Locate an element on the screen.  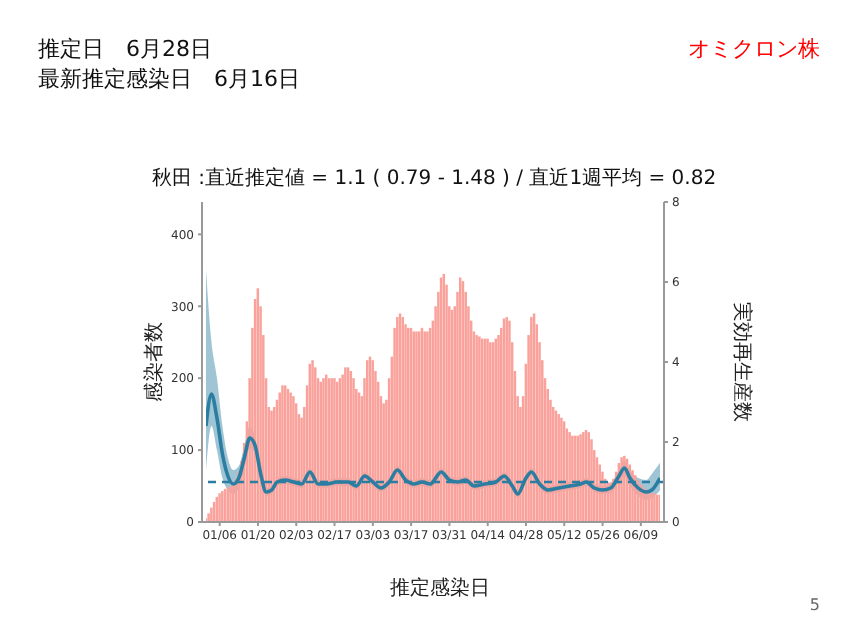
x-axis-title: 推定感染日 is located at coordinates (440, 588).